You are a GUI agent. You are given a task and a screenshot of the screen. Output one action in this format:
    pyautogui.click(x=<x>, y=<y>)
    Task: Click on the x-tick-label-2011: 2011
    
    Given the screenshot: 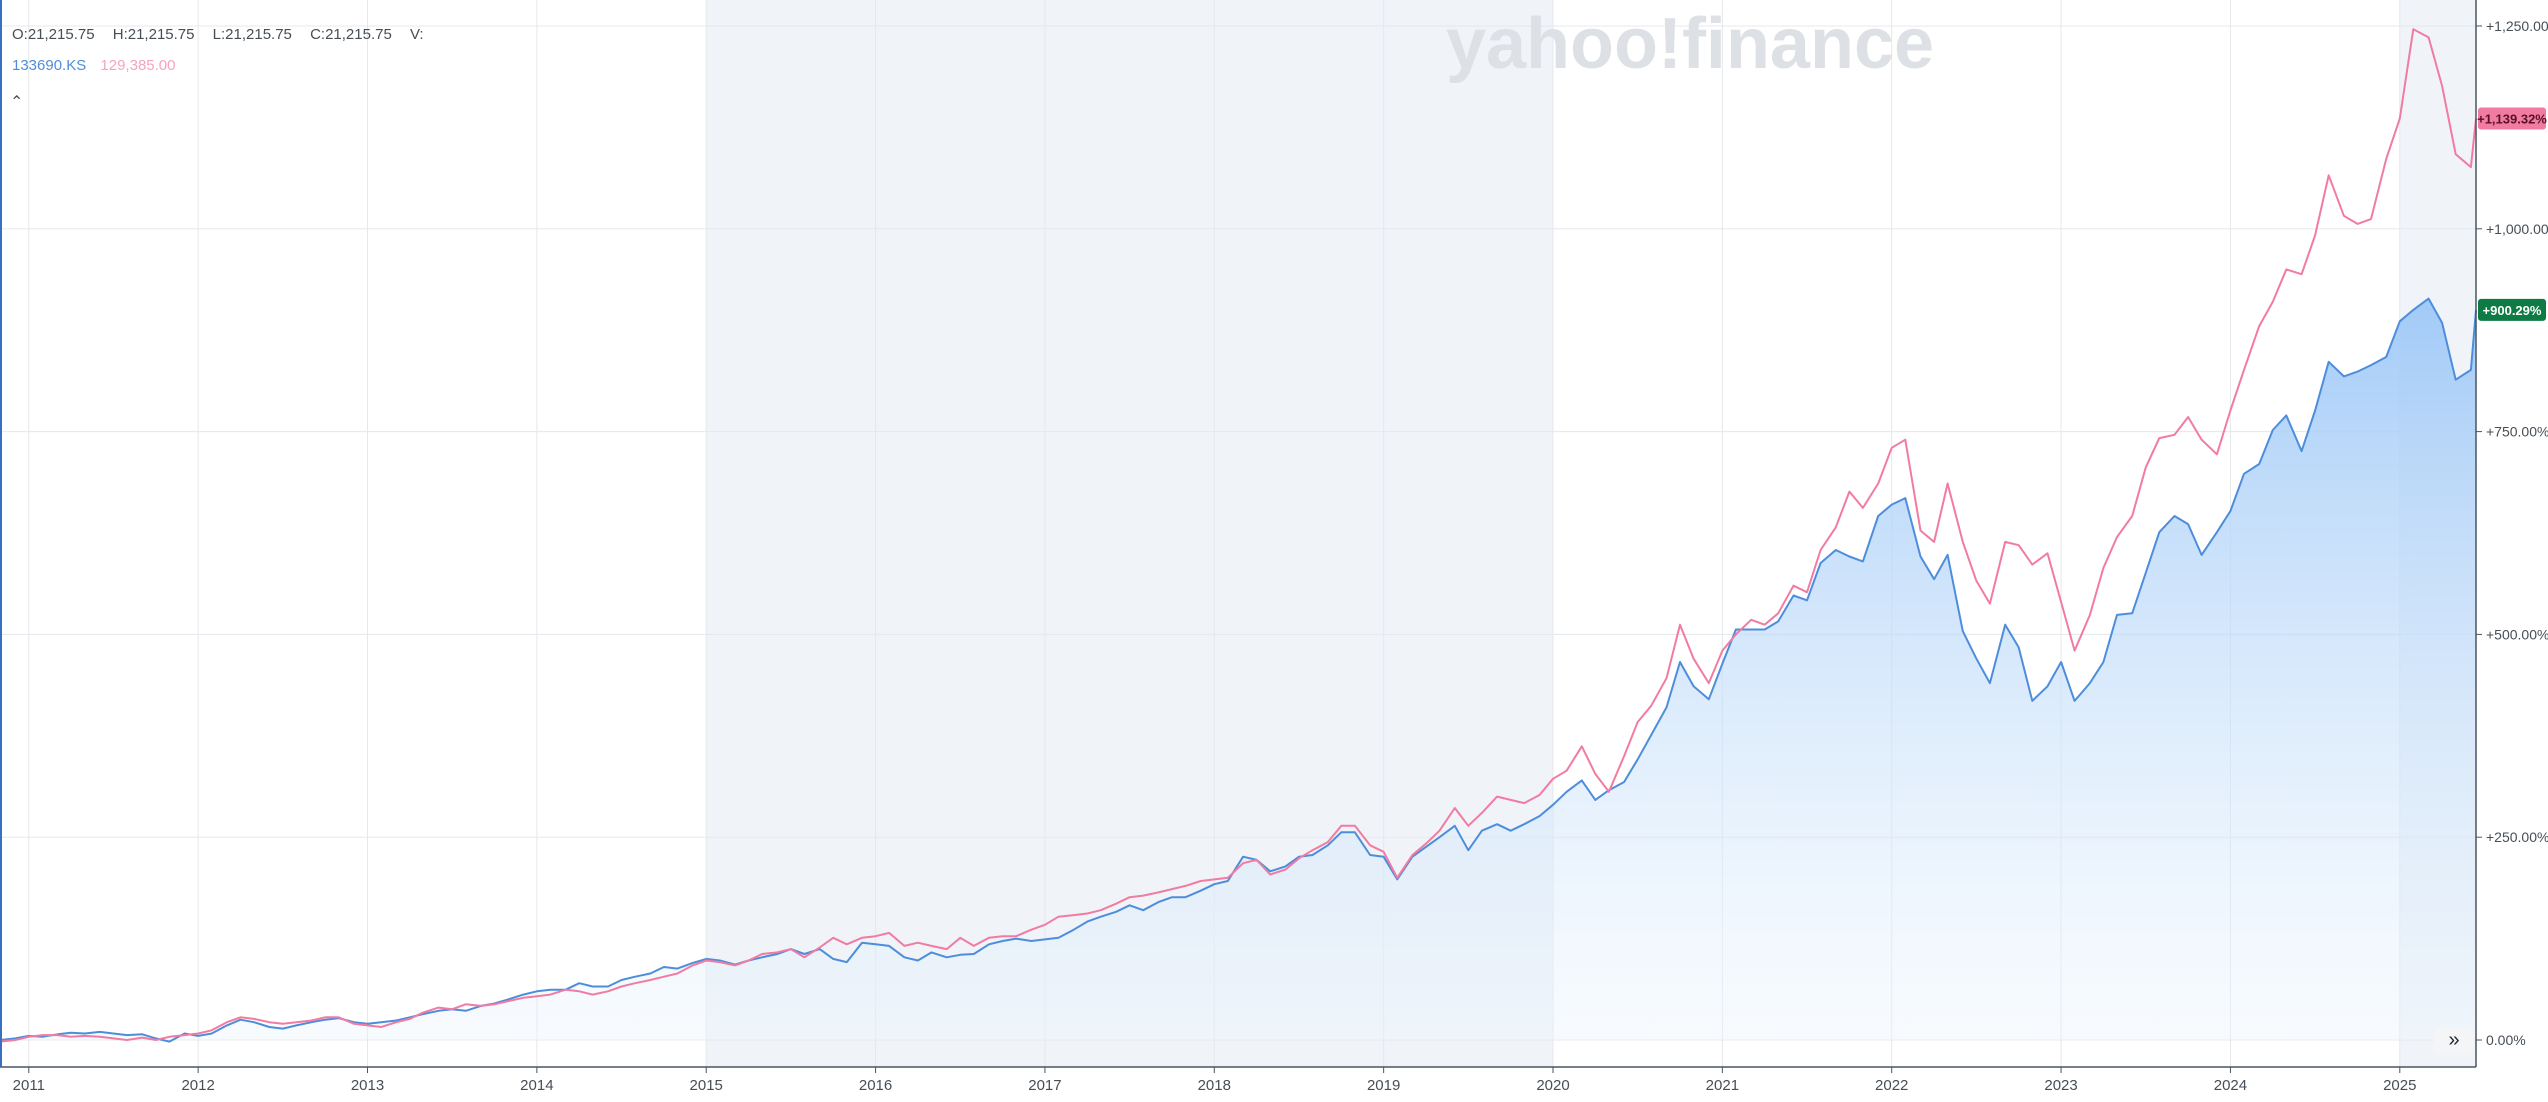 What is the action you would take?
    pyautogui.click(x=29, y=1085)
    